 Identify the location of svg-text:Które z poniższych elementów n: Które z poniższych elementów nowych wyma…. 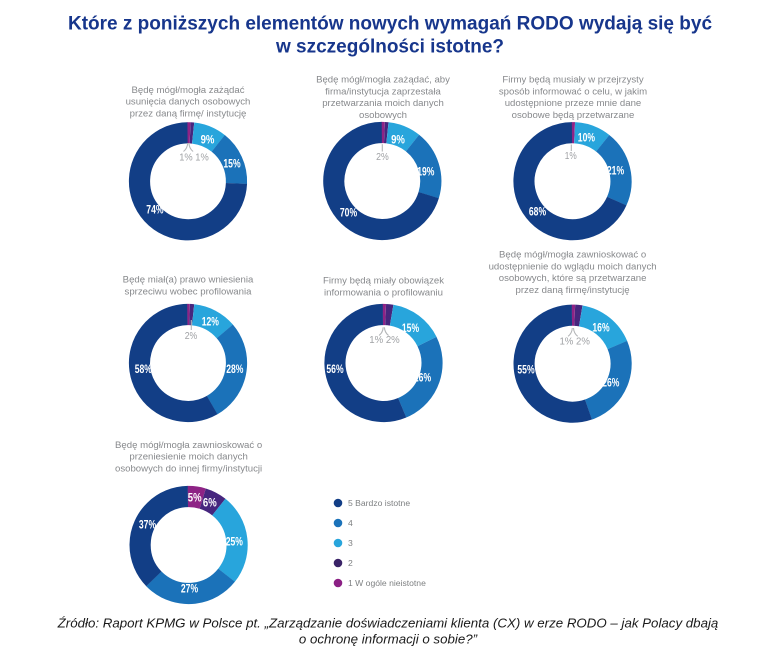
(390, 24).